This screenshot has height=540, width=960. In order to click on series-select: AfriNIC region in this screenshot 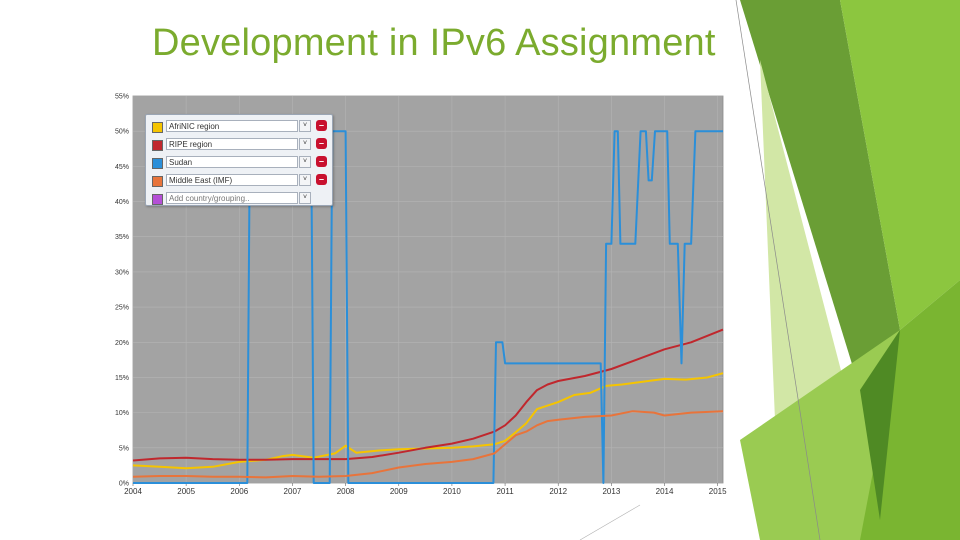, I will do `click(232, 126)`.